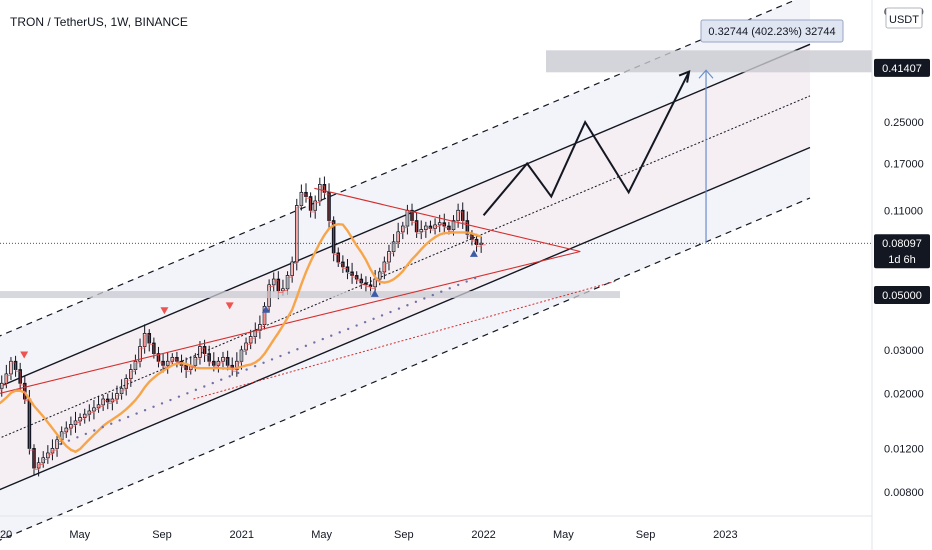 The image size is (932, 550). I want to click on support-level-label: 0.05000, so click(902, 295).